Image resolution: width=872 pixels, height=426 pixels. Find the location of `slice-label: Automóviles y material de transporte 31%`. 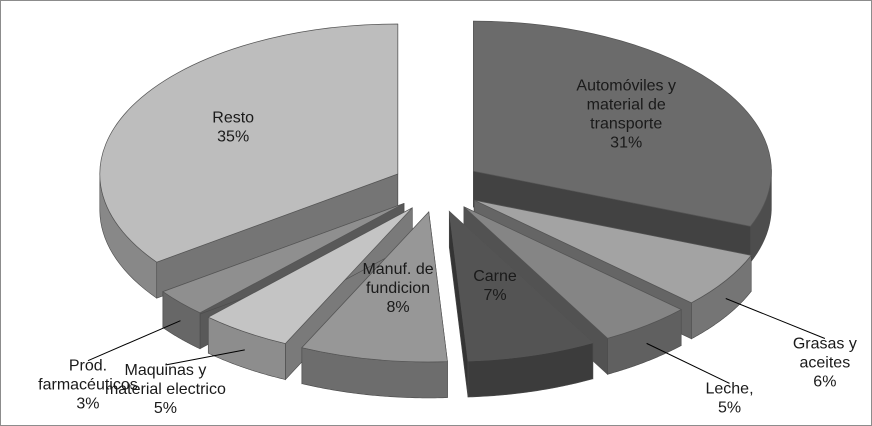

slice-label: Automóviles y material de transporte 31% is located at coordinates (626, 114).